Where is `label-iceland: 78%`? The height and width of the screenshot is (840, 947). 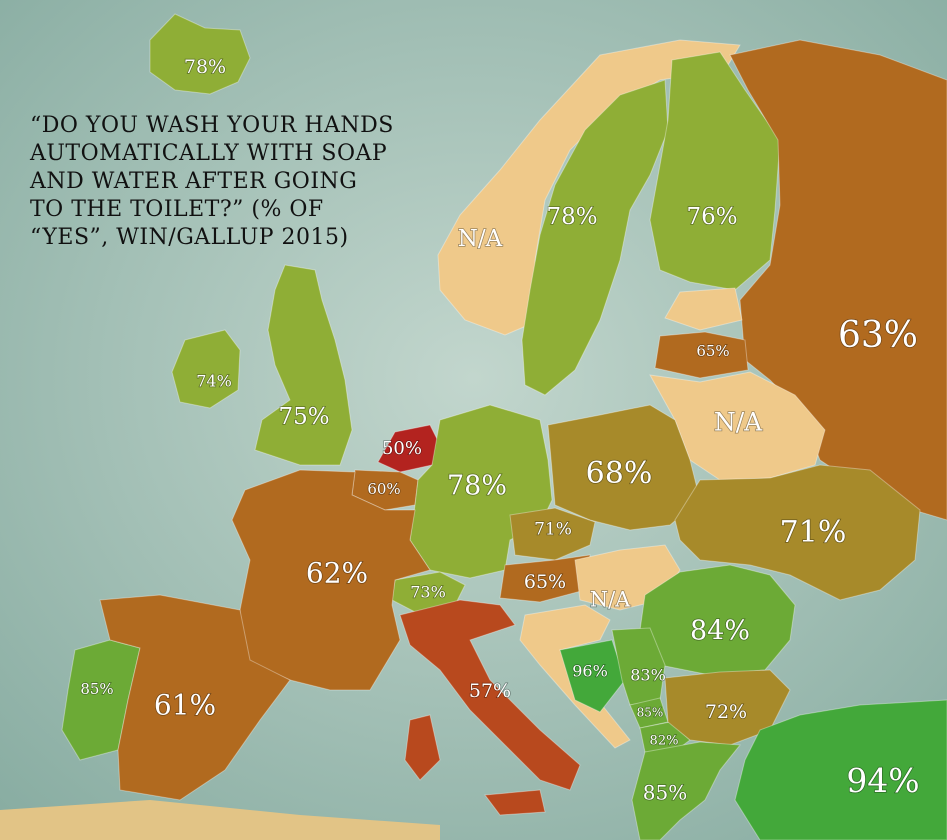
label-iceland: 78% is located at coordinates (205, 67).